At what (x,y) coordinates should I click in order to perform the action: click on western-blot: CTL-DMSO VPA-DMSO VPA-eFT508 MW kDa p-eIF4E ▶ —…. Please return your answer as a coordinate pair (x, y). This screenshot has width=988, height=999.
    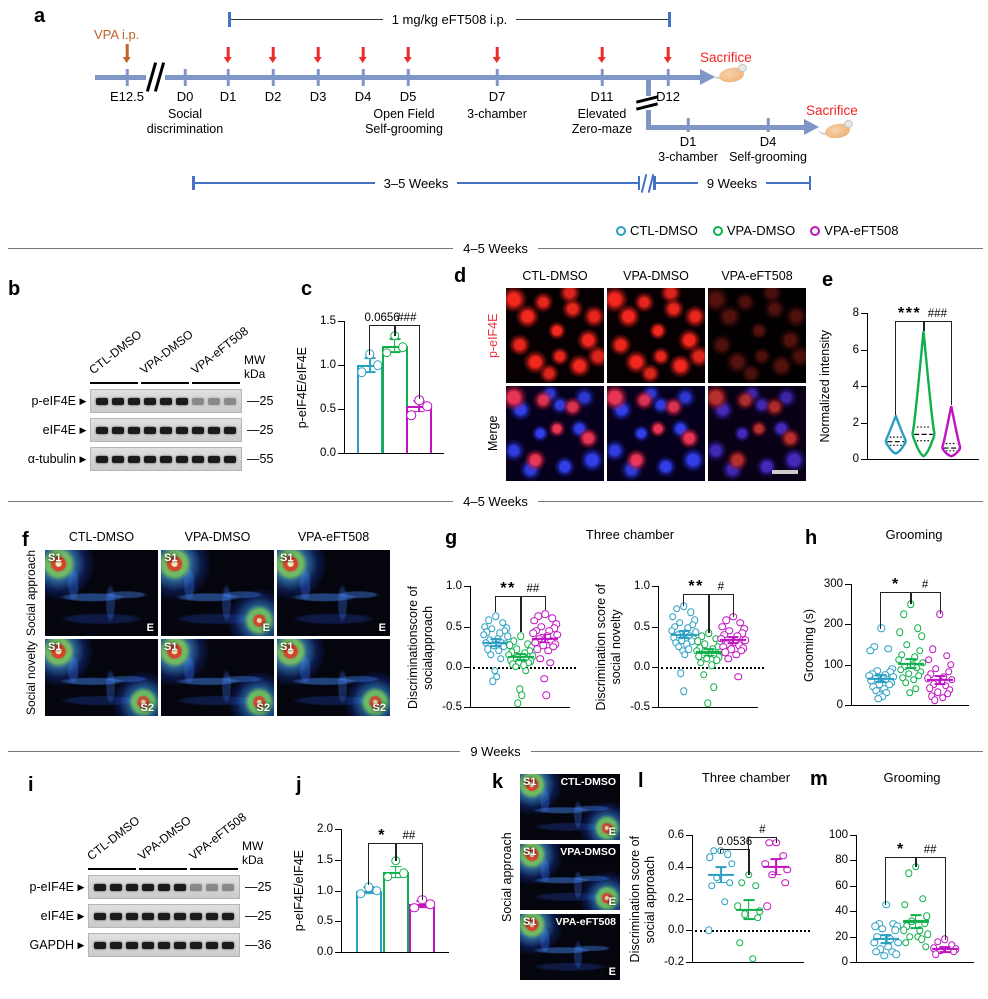
    Looking at the image, I should click on (144, 395).